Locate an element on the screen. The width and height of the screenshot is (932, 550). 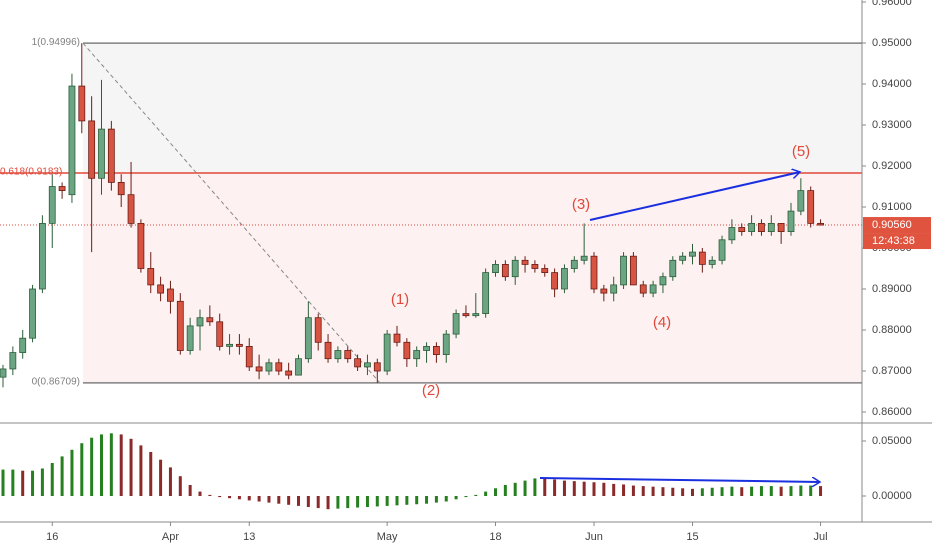
x-tick-label: May is located at coordinates (387, 537).